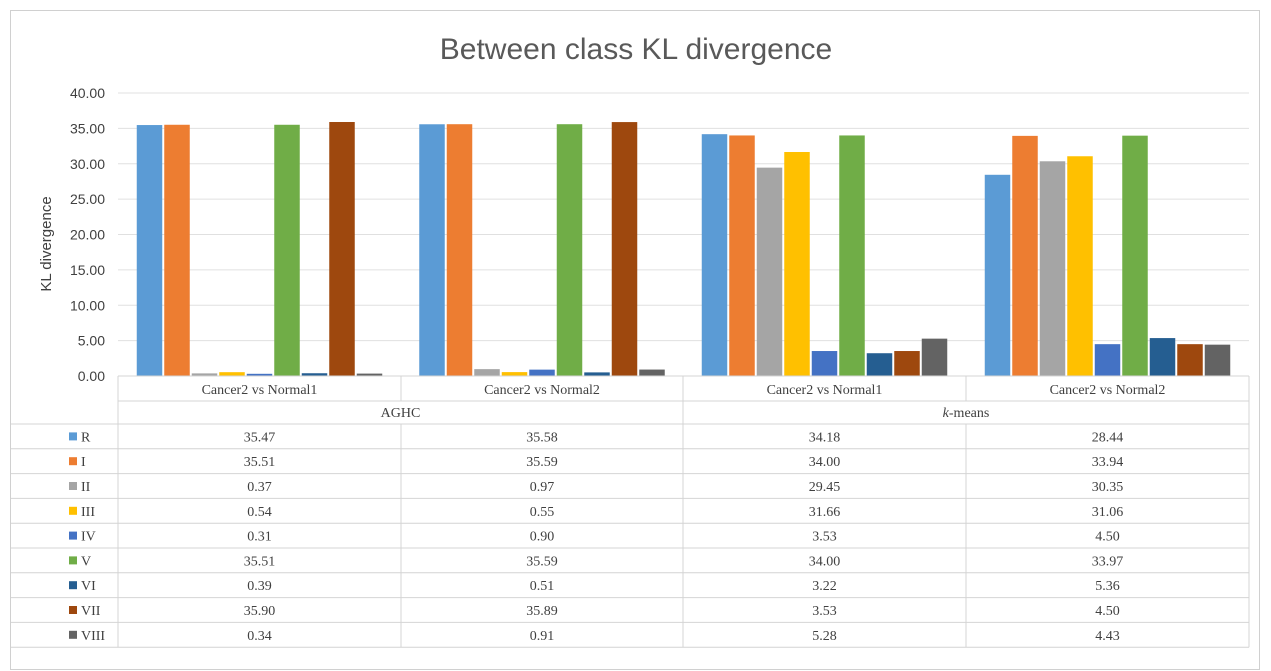  What do you see at coordinates (1107, 636) in the screenshot?
I see `table-value: 4.43` at bounding box center [1107, 636].